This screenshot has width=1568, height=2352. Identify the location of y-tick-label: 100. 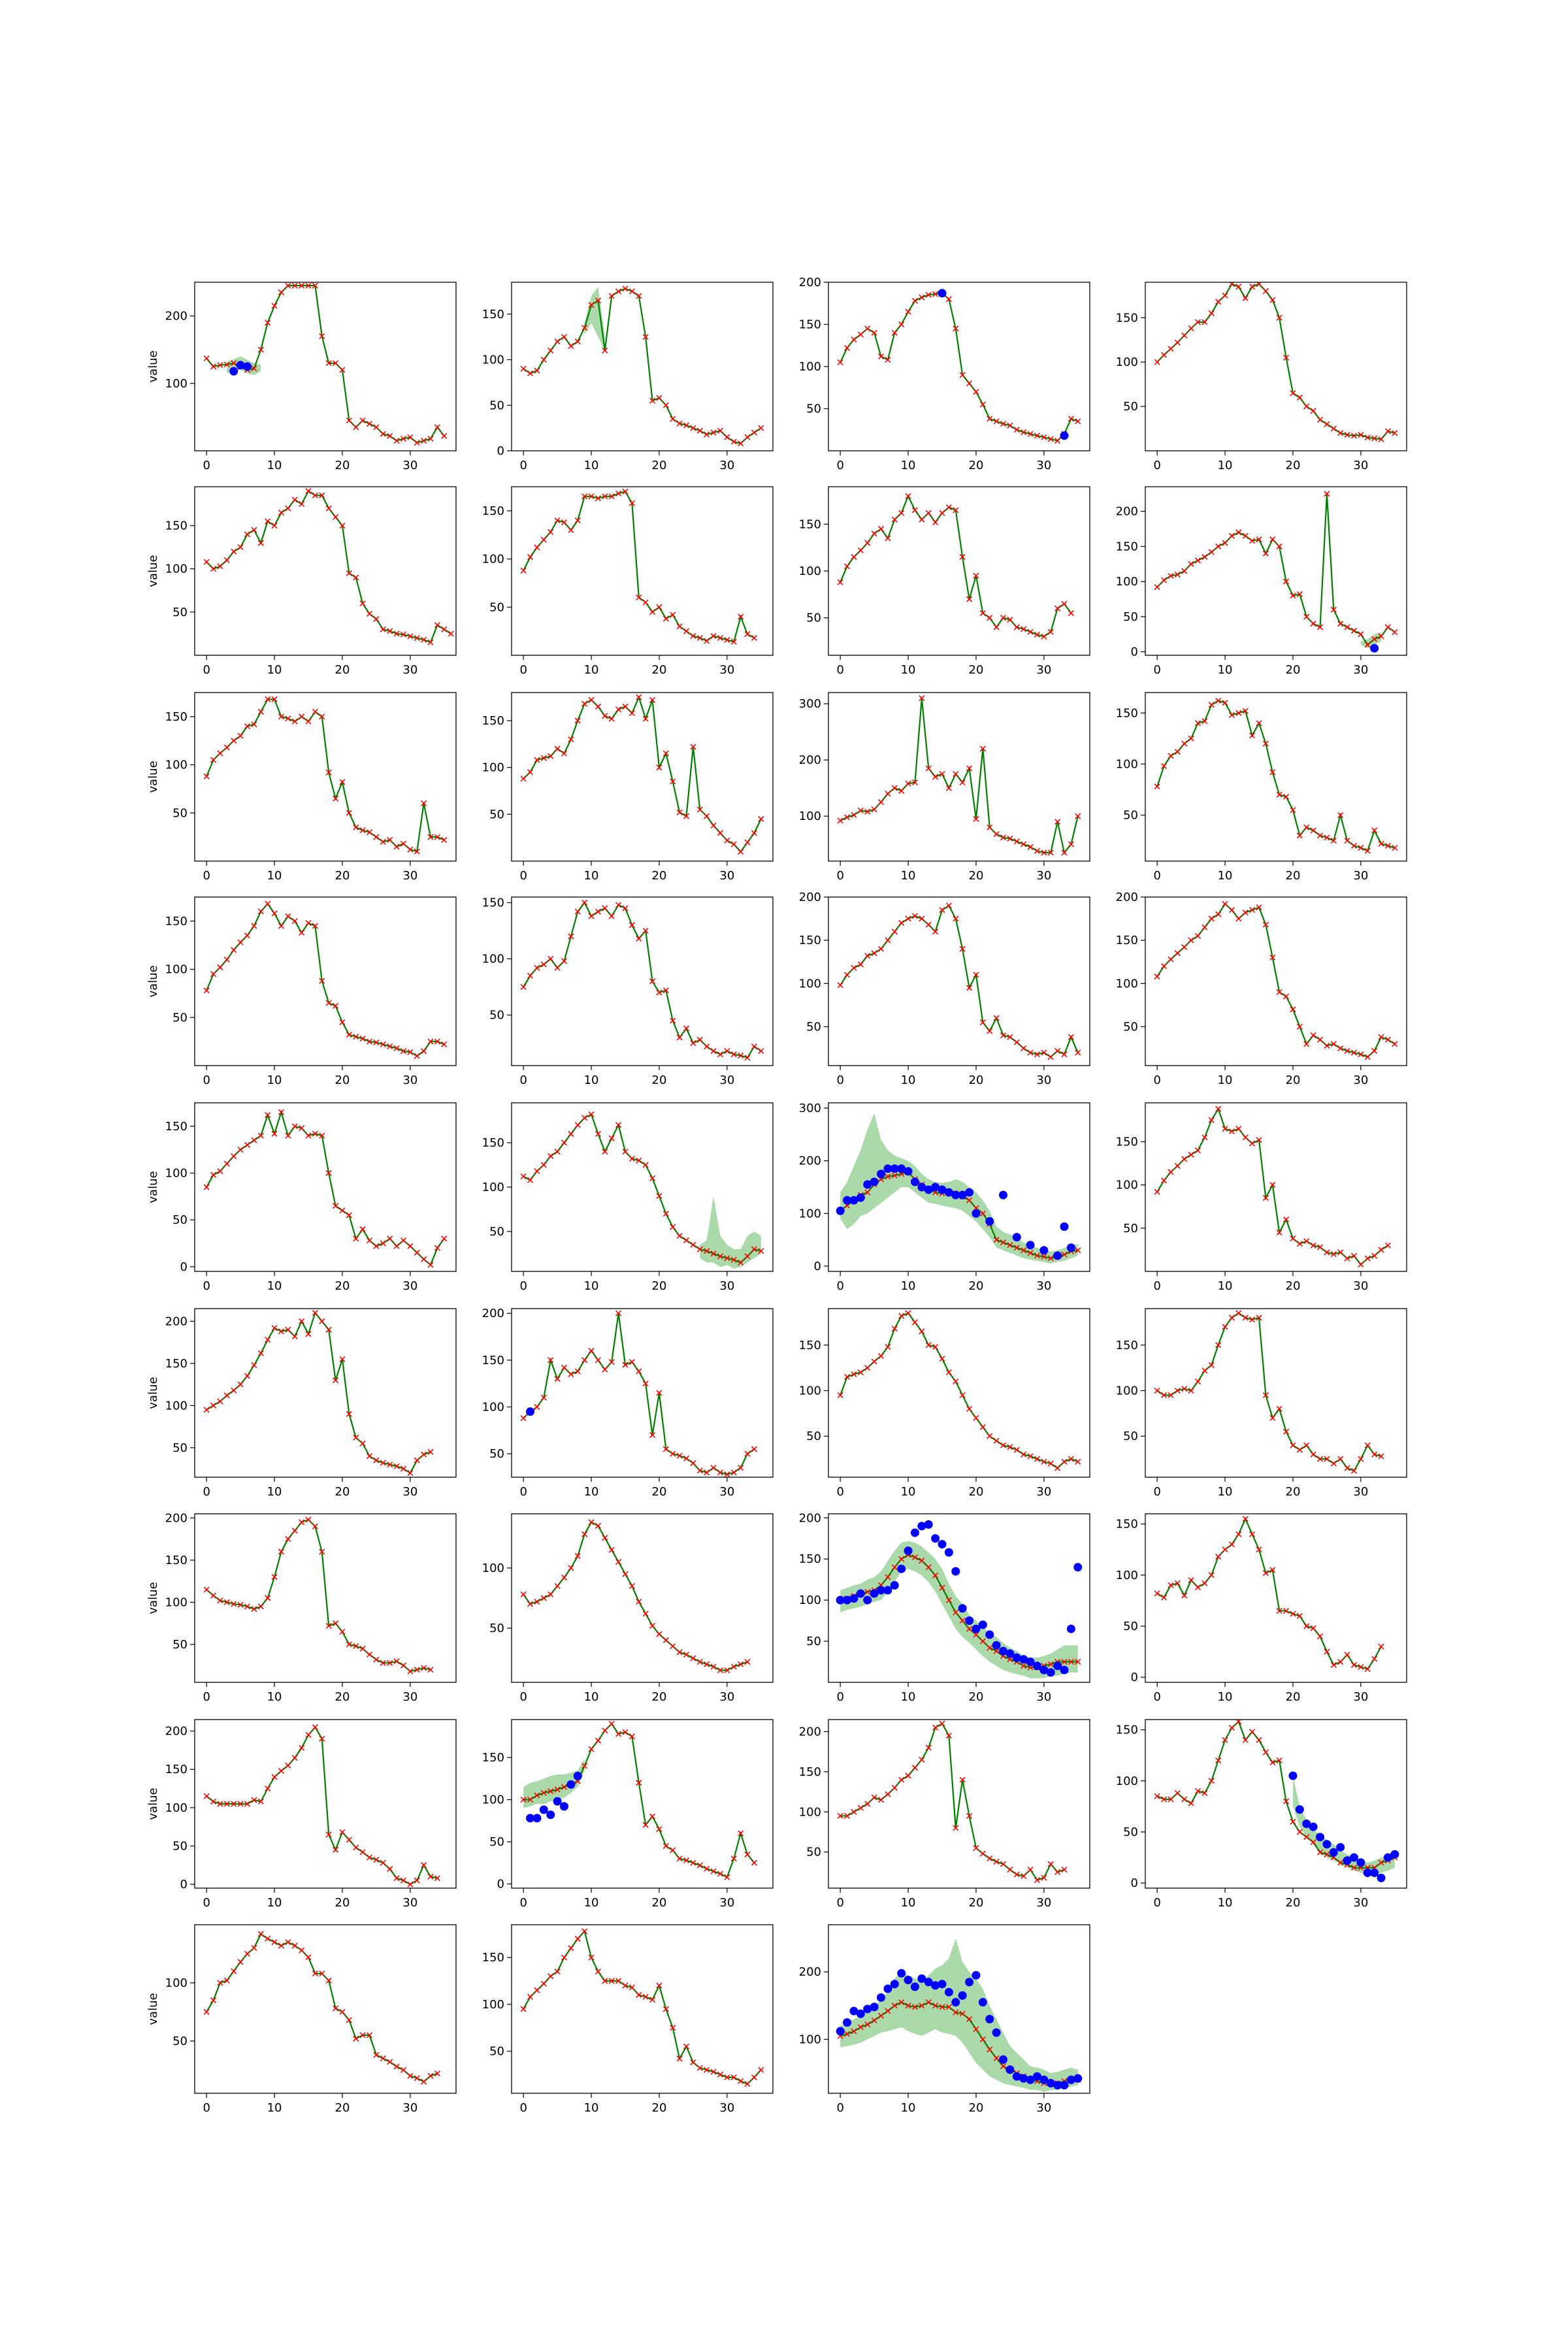
(1127, 1185).